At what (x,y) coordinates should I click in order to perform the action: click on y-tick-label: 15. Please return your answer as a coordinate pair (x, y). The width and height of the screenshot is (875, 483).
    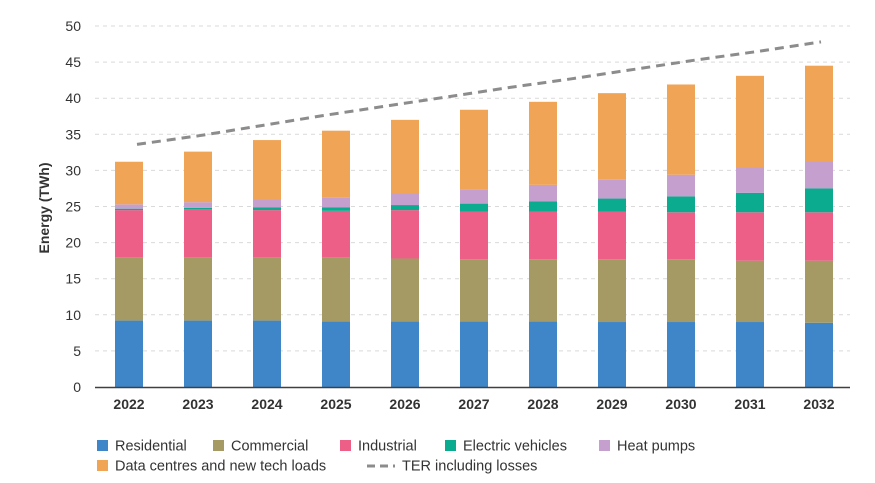
    Looking at the image, I should click on (73, 279).